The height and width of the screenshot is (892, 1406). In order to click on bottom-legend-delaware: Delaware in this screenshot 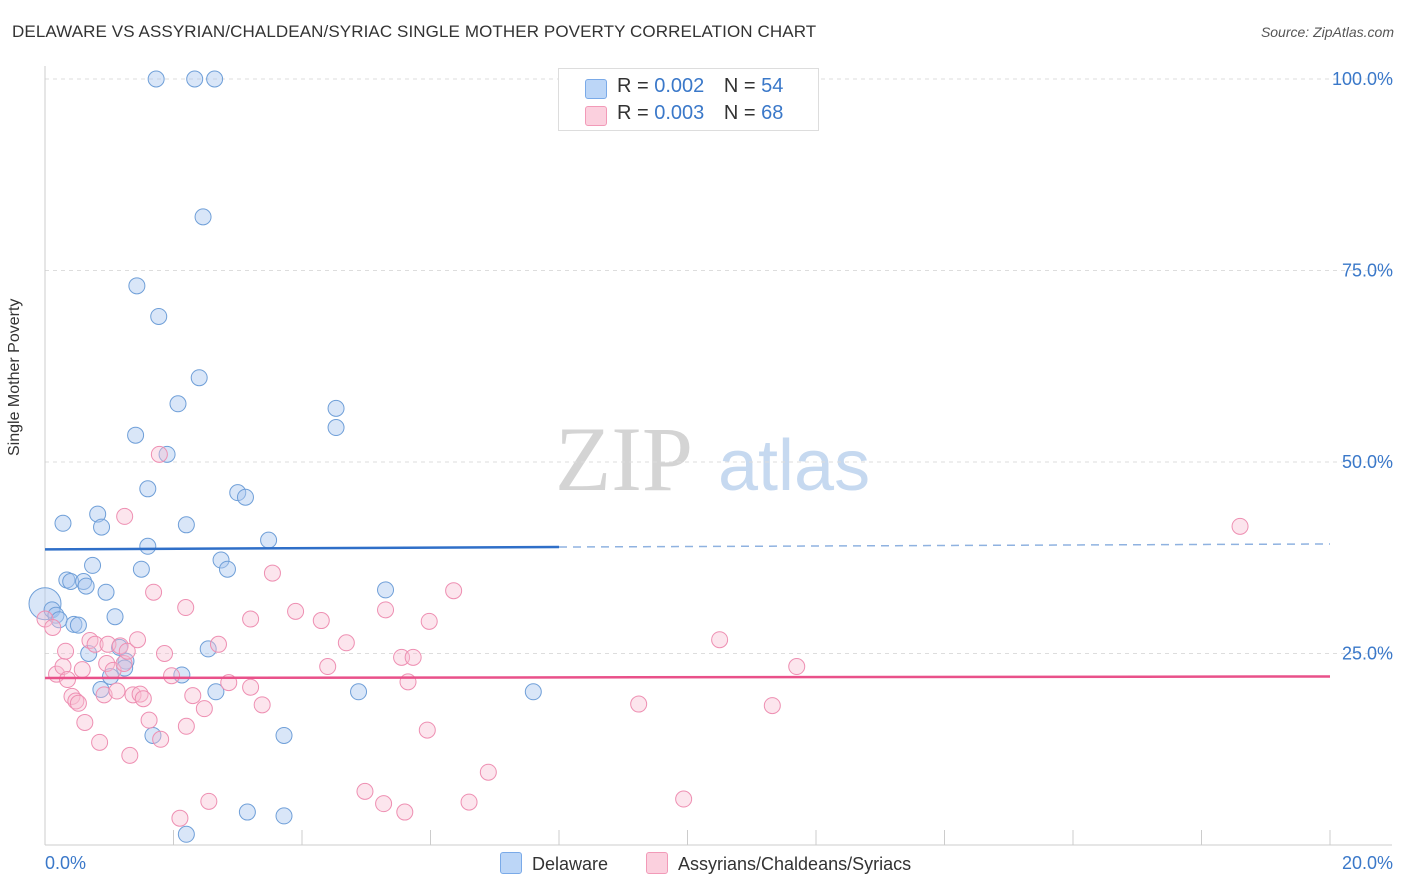, I will do `click(554, 863)`.